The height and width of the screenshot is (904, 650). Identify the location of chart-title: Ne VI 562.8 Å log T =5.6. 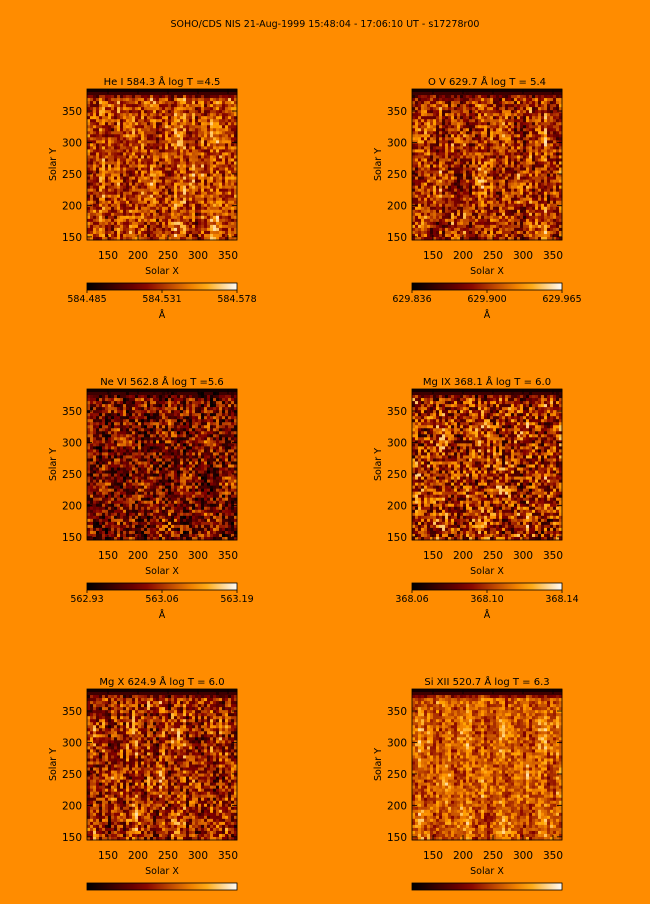
(162, 381).